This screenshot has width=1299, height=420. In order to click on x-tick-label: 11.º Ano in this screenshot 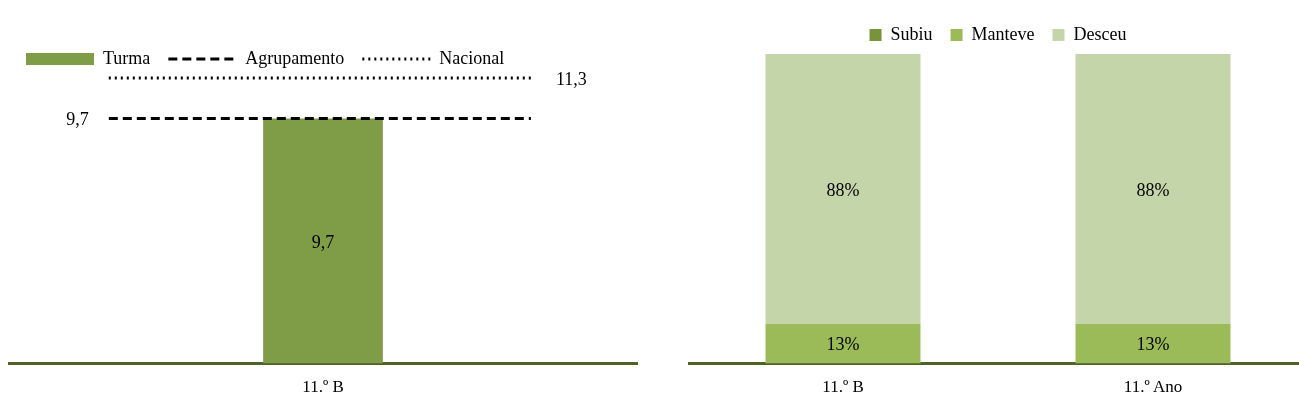, I will do `click(1153, 387)`.